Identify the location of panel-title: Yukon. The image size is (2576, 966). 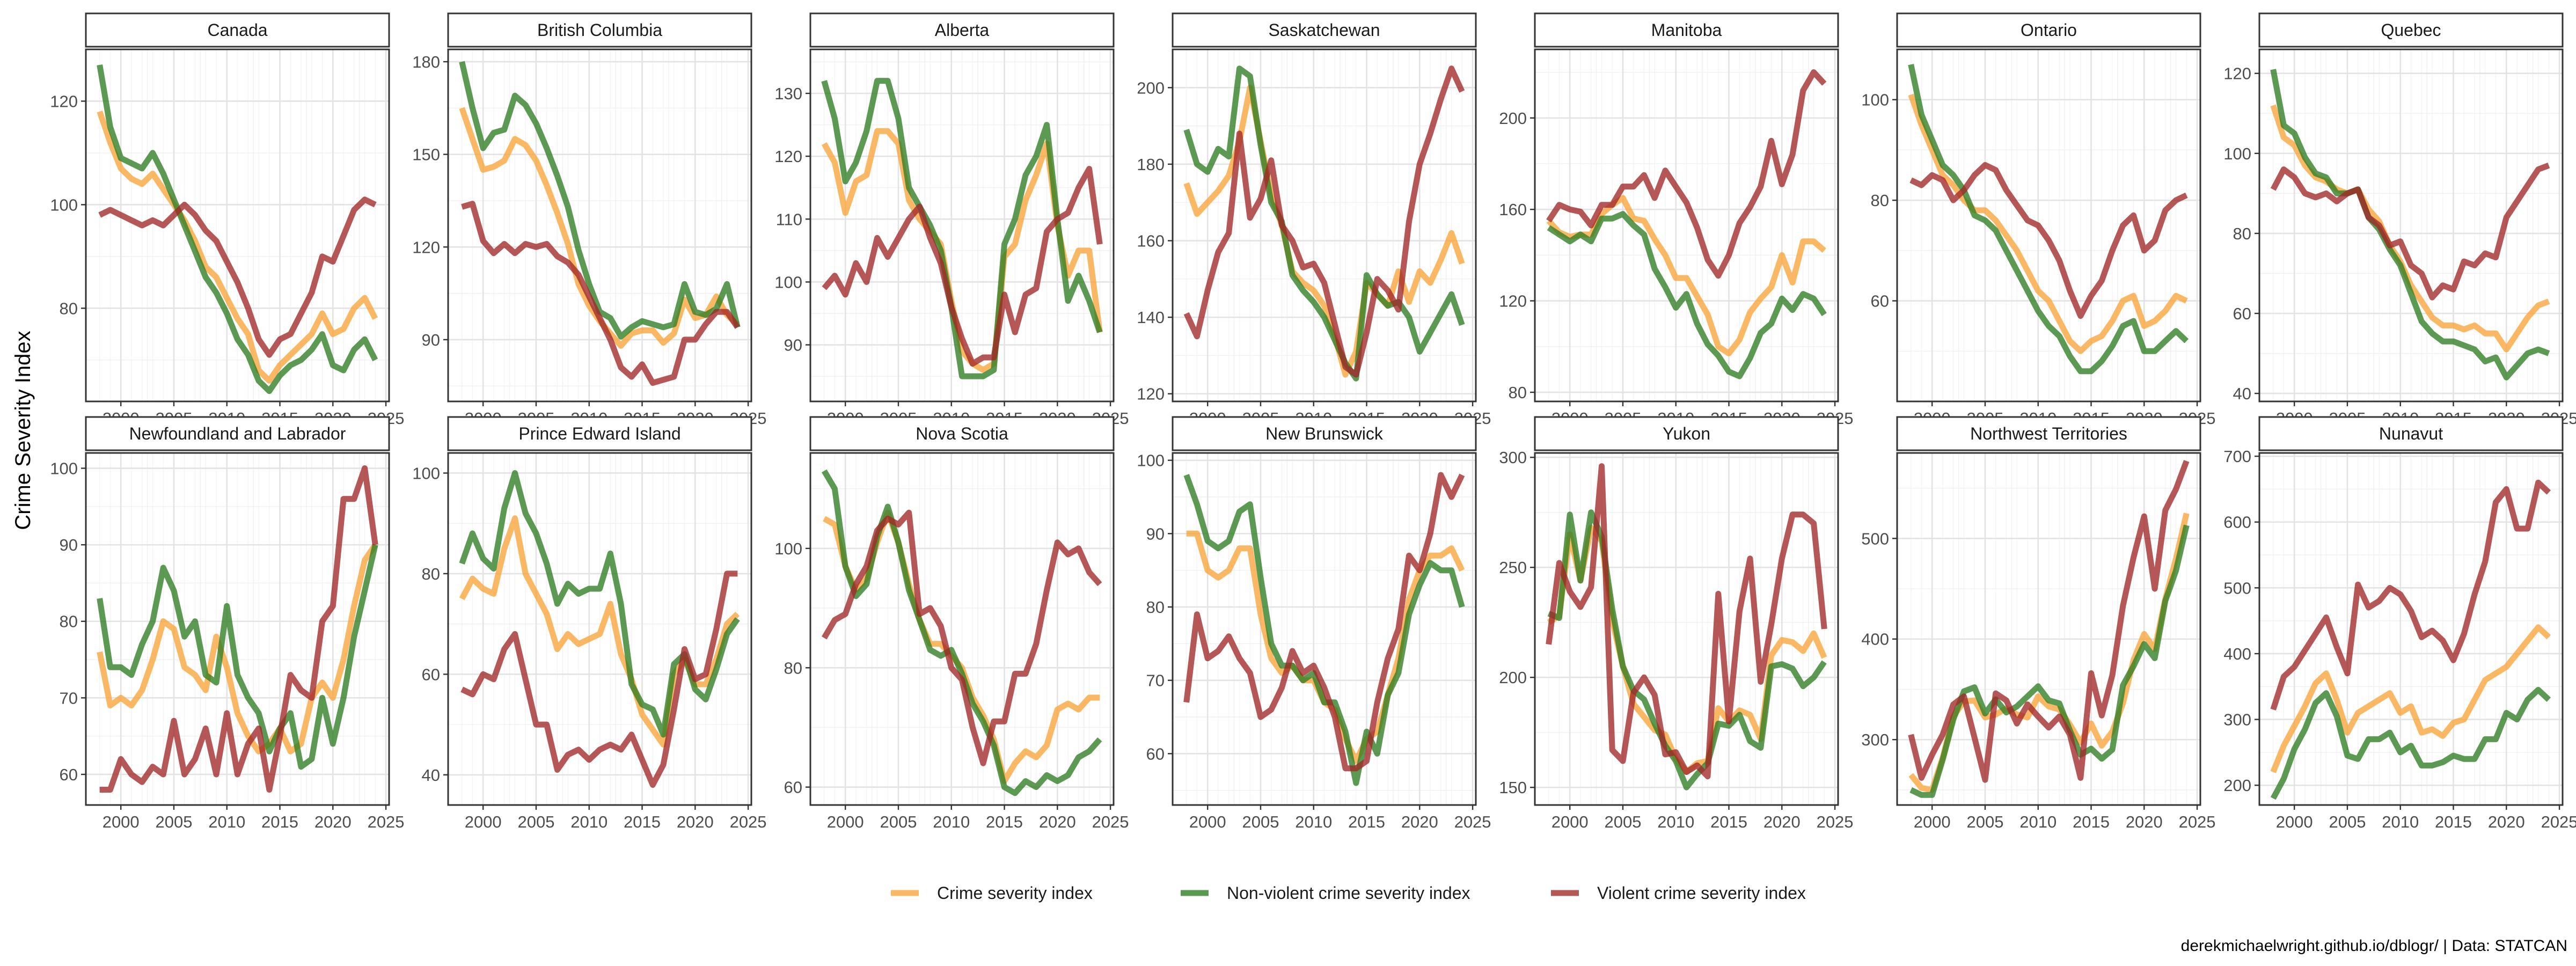
(1686, 433).